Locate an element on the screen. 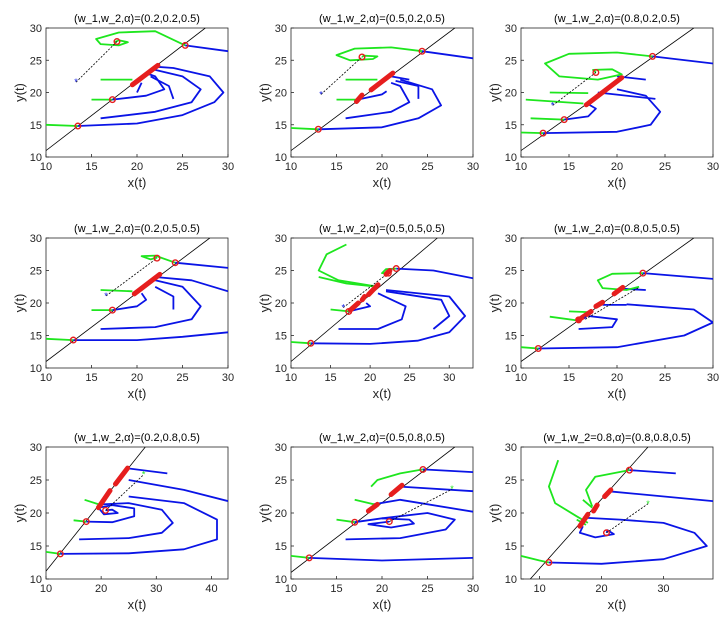 The width and height of the screenshot is (727, 627). subplot-title: (w_1,w_2,α)=(0.5,0.5,0.5) is located at coordinates (382, 229).